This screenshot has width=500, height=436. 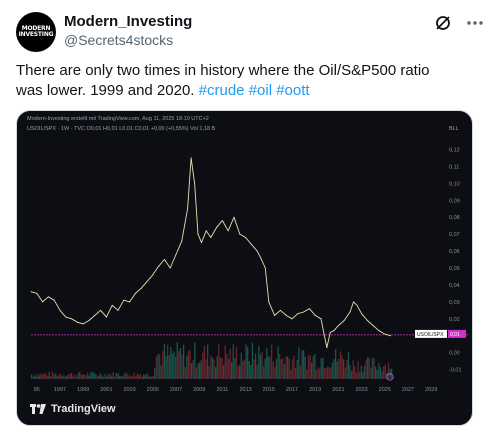 I want to click on y-tick-label: 0,09, so click(x=454, y=201).